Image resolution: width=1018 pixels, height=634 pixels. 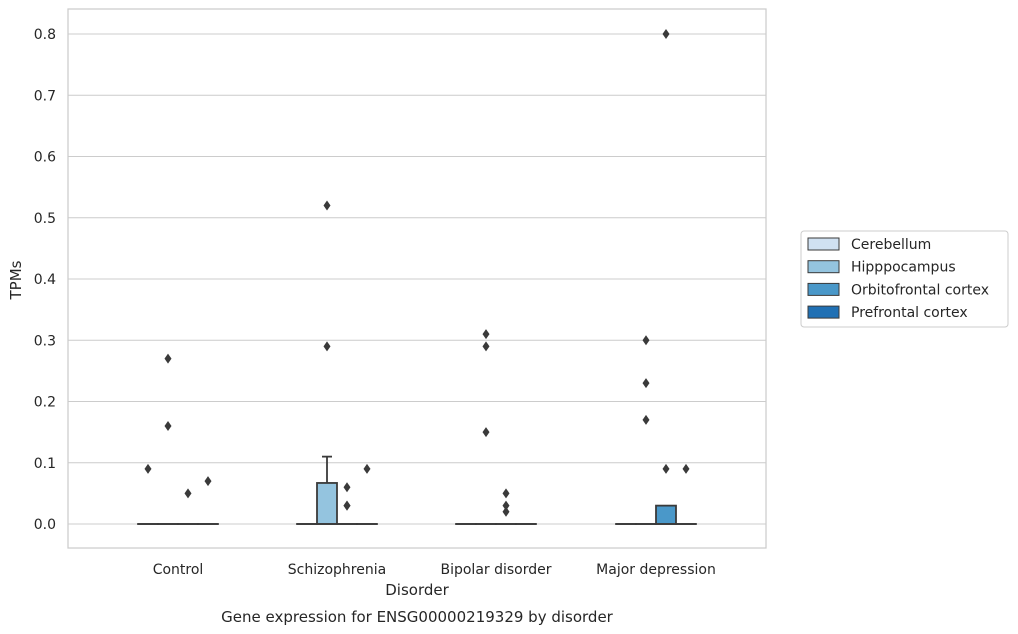 I want to click on legend-frame, so click(x=904, y=279).